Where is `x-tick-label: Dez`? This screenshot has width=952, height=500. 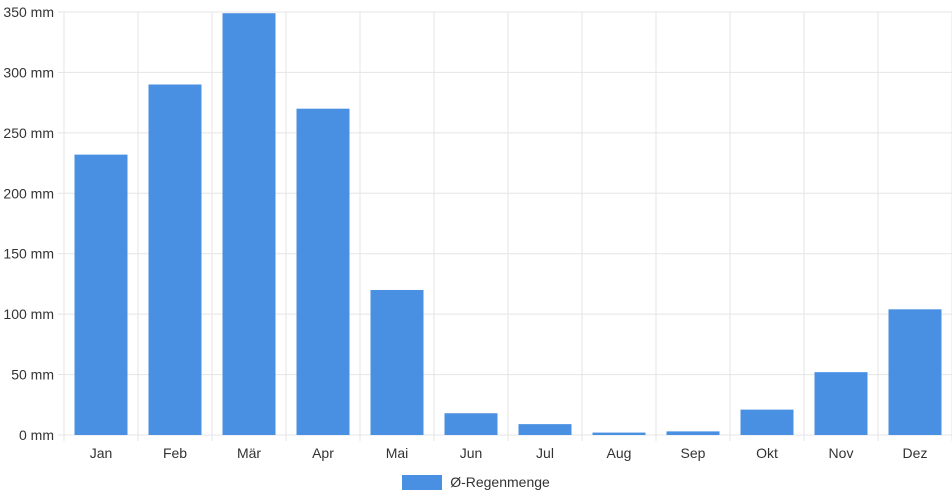 x-tick-label: Dez is located at coordinates (915, 453).